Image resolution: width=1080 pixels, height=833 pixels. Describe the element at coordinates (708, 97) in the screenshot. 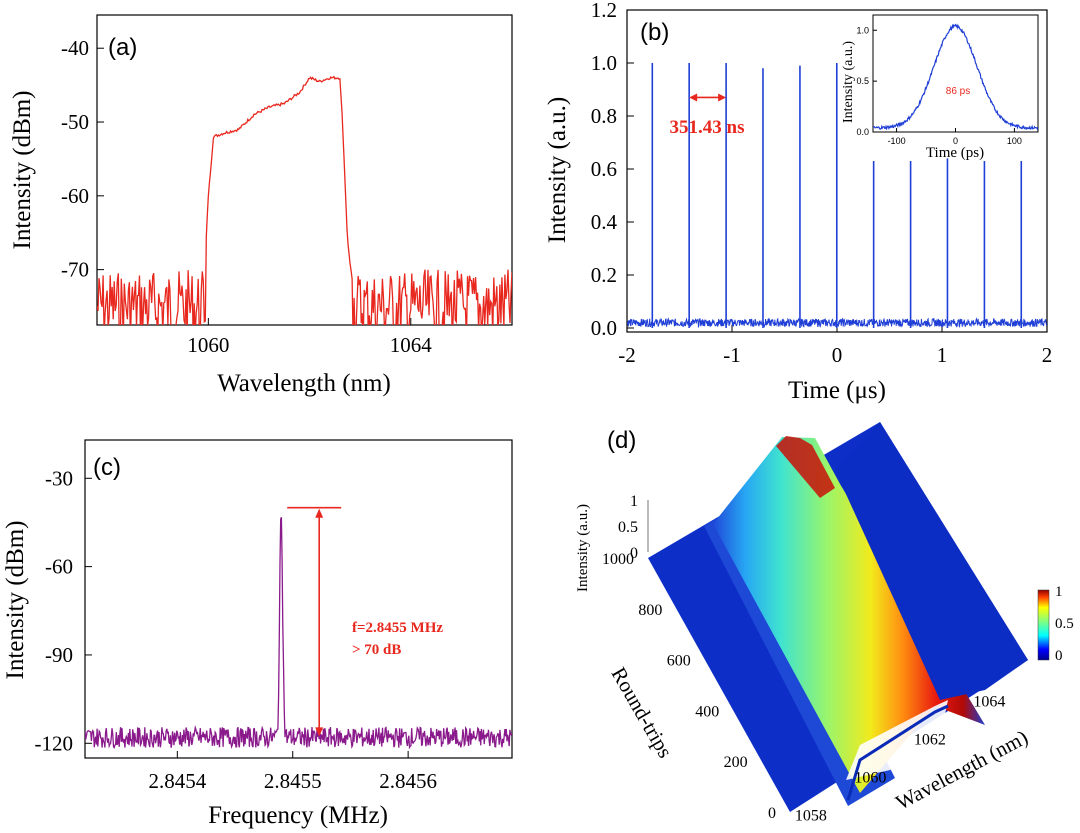

I see `panel-b-period-arrow` at that location.